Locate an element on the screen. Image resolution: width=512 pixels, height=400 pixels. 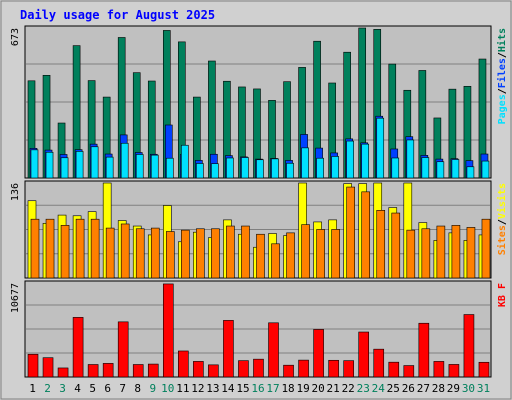
x-tick-label: 15 is located at coordinates (242, 388).